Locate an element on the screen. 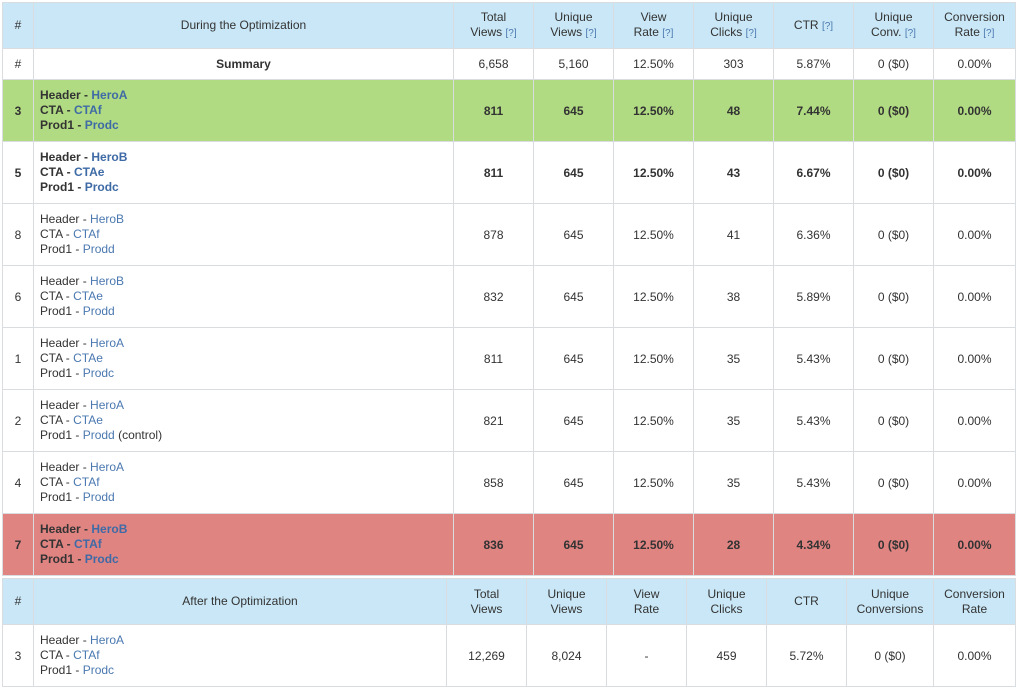  cell-total-views: 832 is located at coordinates (493, 296).